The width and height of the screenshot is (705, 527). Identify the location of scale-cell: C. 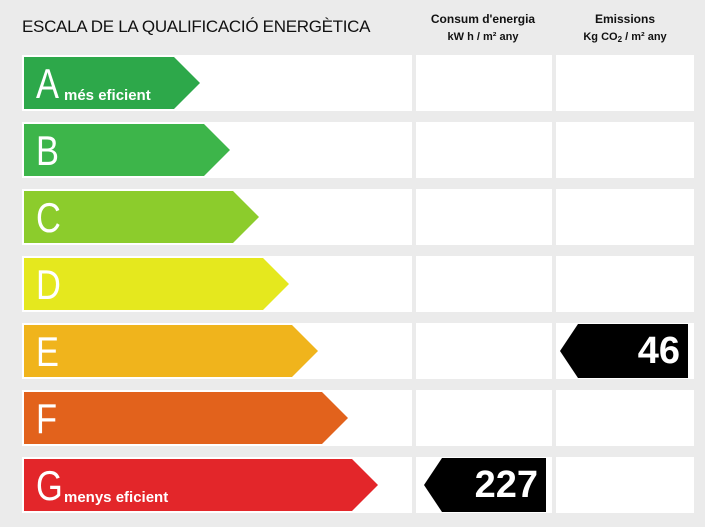
(217, 217).